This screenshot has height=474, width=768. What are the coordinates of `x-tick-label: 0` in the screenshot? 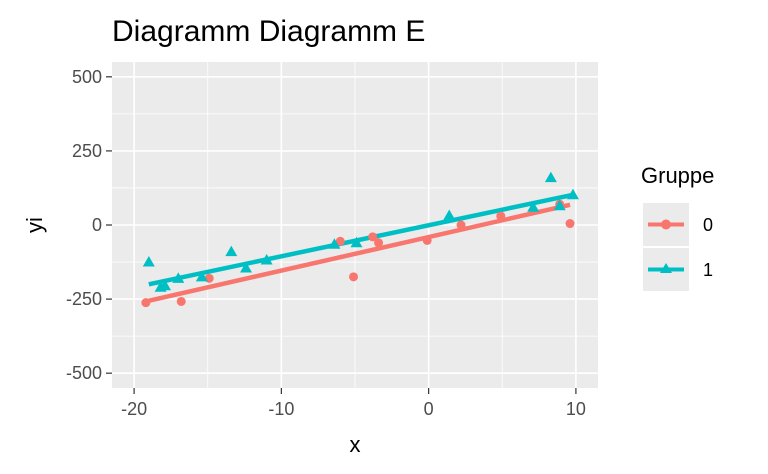 It's located at (429, 409).